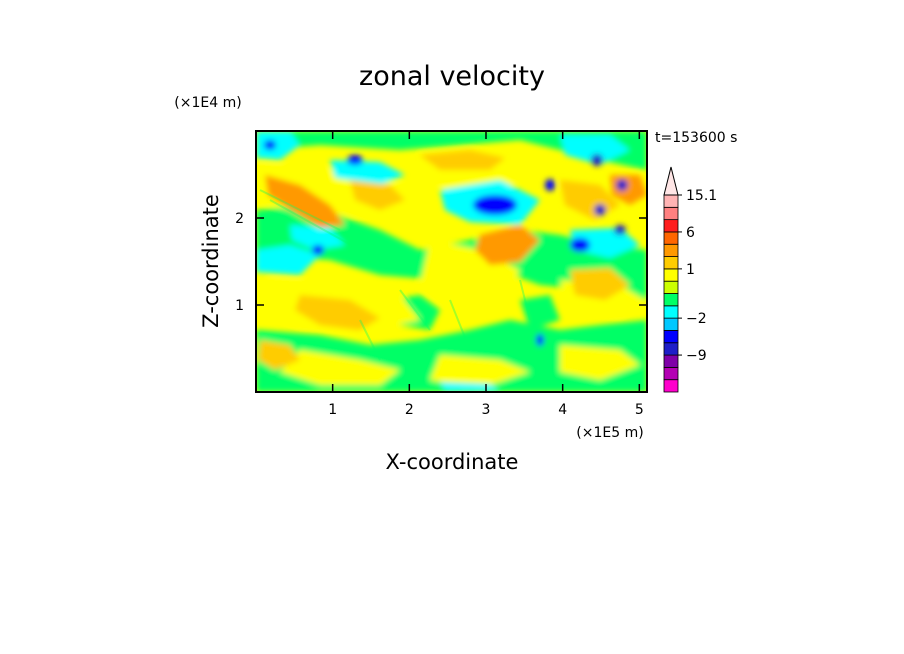 This screenshot has height=654, width=904. Describe the element at coordinates (441, 262) in the screenshot. I see `y-axis-ticks: 12` at that location.